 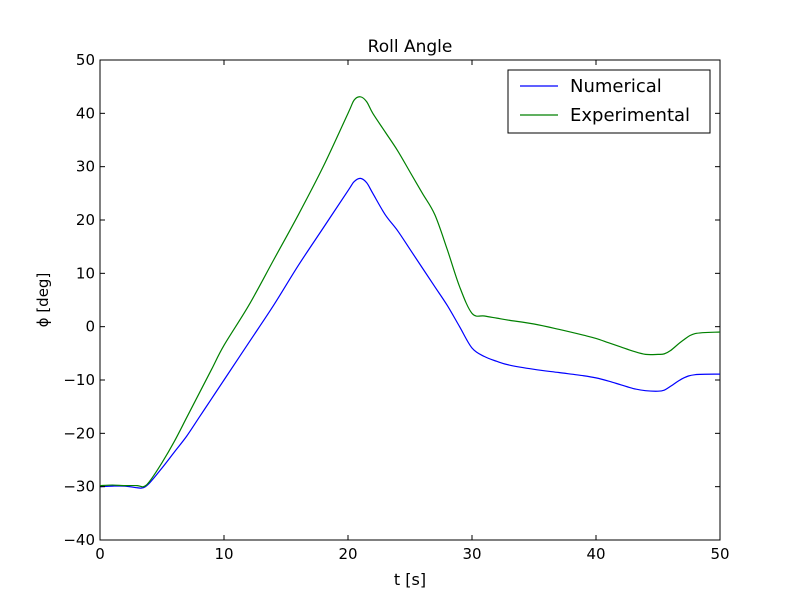 I want to click on legend-box, so click(x=609, y=101).